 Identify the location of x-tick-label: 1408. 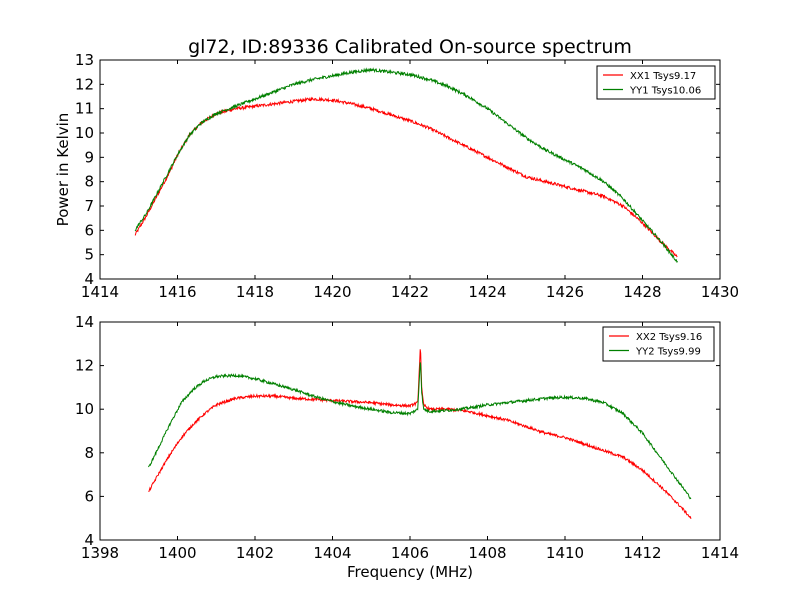
(487, 553).